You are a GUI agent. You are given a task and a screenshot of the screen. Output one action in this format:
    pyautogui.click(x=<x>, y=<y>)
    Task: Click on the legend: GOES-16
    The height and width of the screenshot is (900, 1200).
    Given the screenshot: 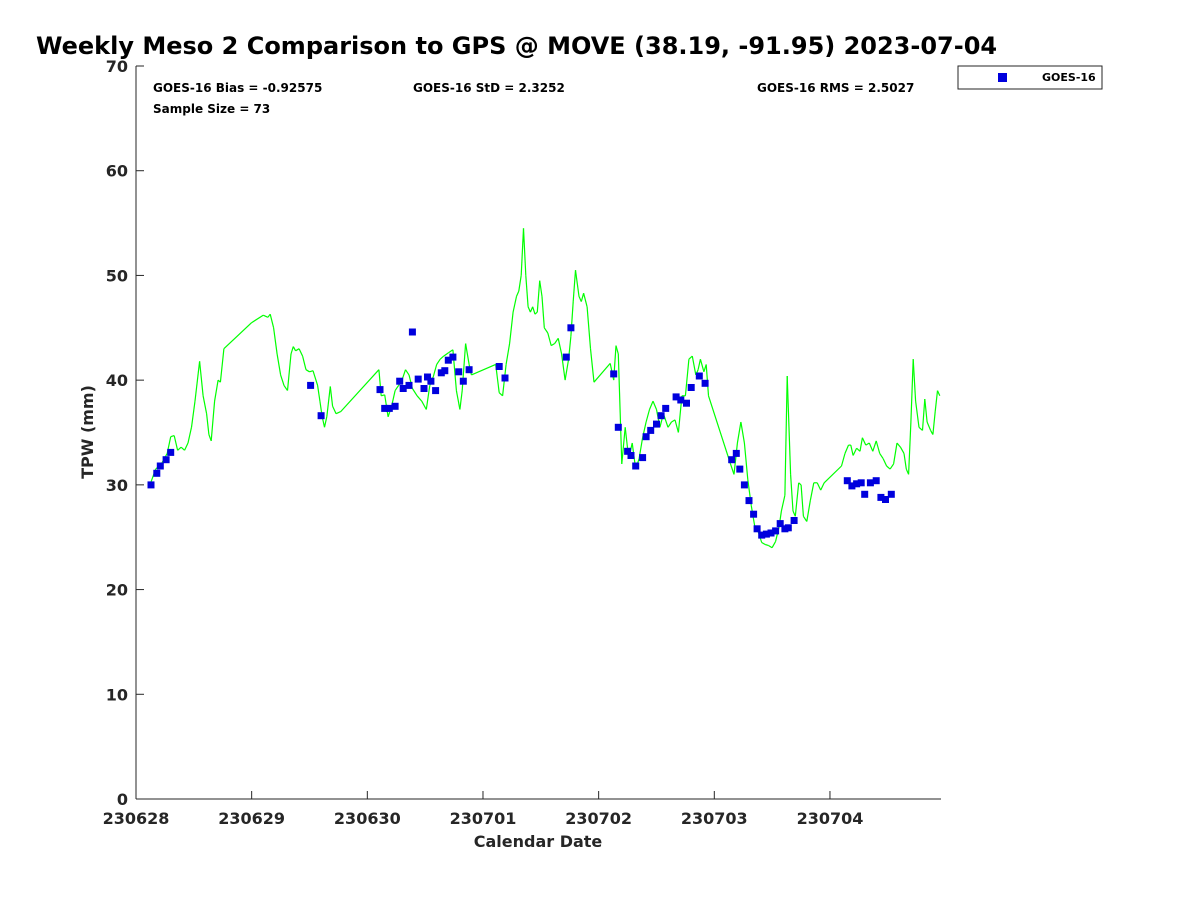 What is the action you would take?
    pyautogui.click(x=1030, y=77)
    